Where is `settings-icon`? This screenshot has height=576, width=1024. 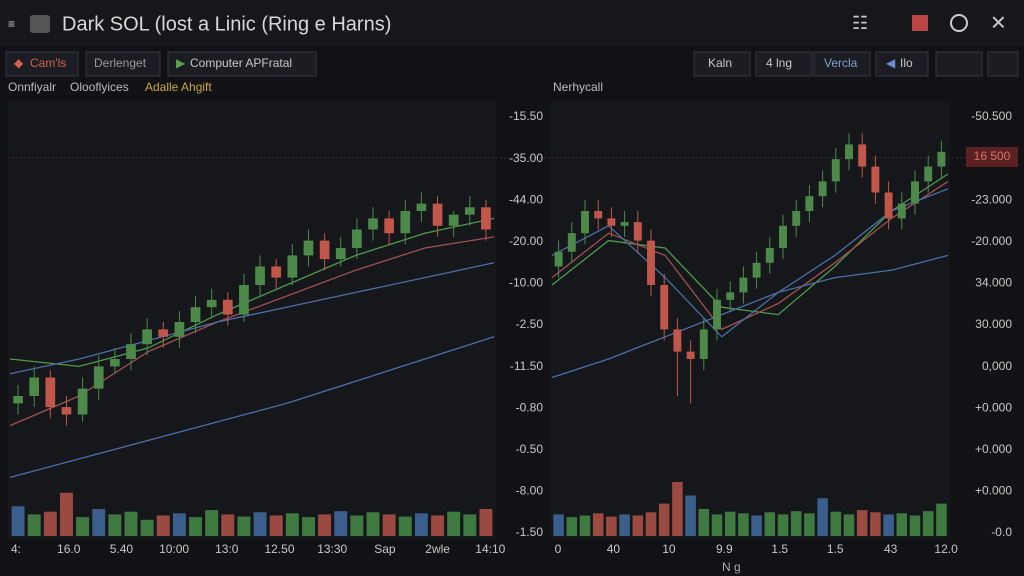
settings-icon is located at coordinates (959, 23).